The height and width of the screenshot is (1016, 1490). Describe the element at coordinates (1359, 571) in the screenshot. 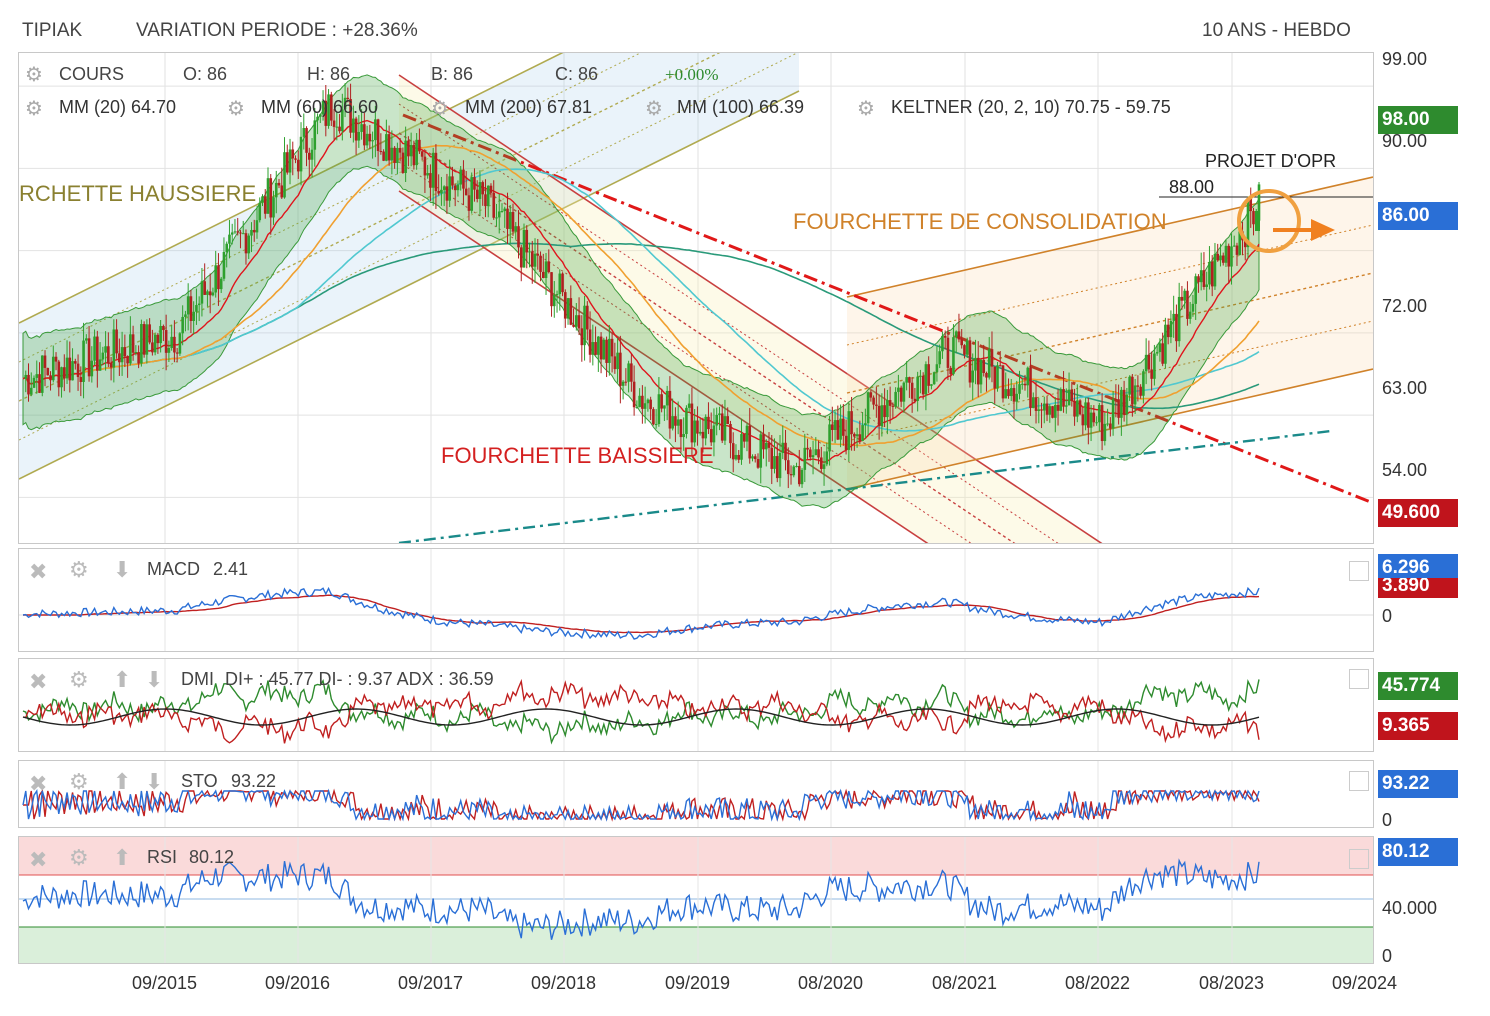

I see `macd-checkbox` at that location.